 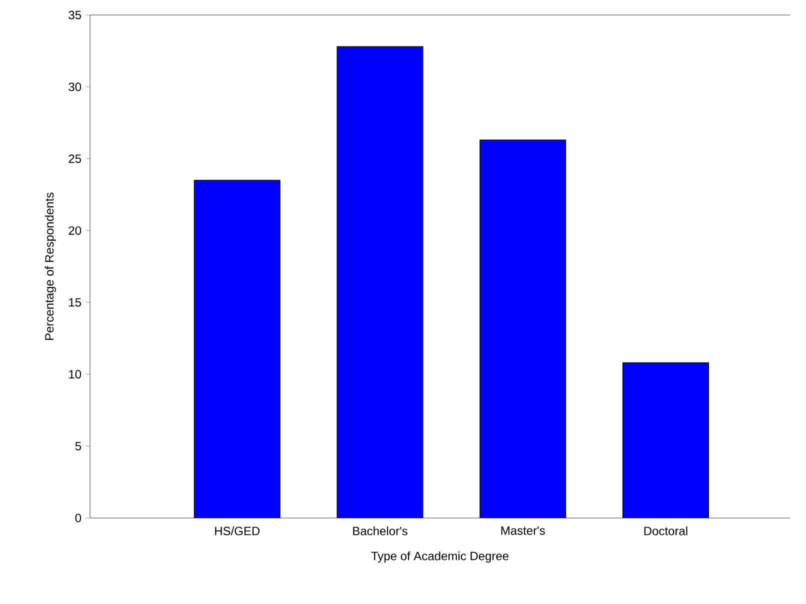 I want to click on y-tick-label: 25, so click(x=75, y=158).